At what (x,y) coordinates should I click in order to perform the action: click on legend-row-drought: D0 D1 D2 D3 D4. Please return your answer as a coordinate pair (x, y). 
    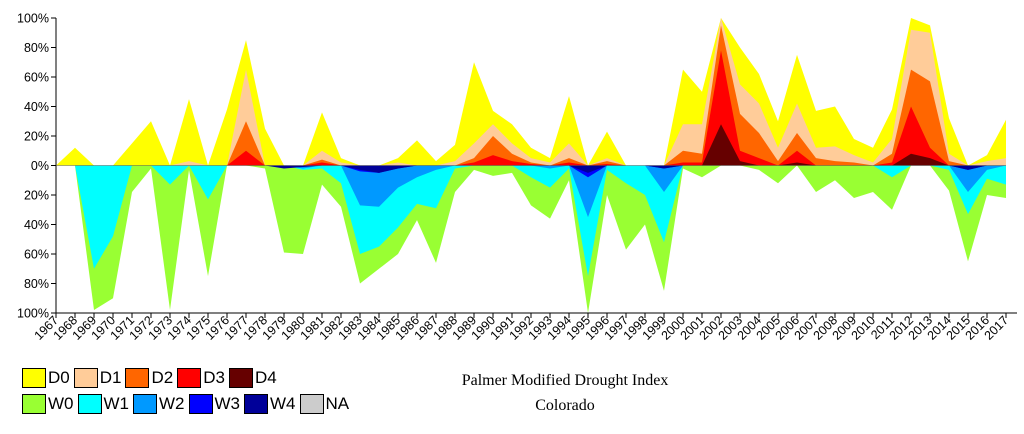
    Looking at the image, I should click on (187, 378).